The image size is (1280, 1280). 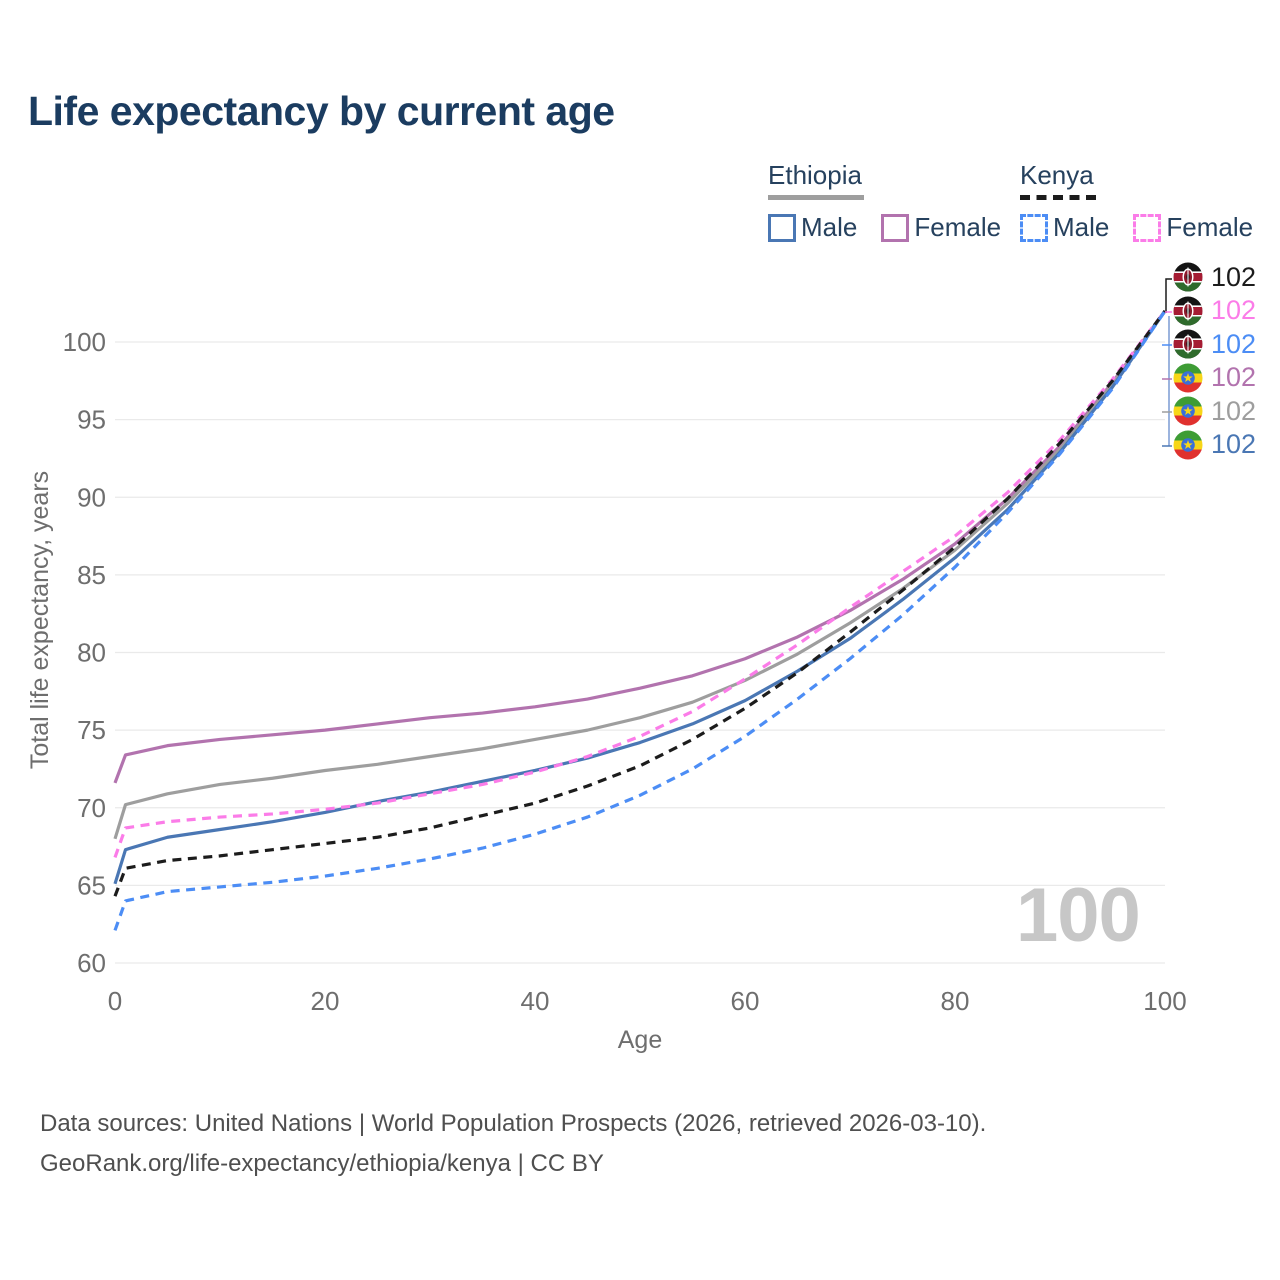 I want to click on legend-group-kenya: Kenya Male Female, so click(x=1136, y=201).